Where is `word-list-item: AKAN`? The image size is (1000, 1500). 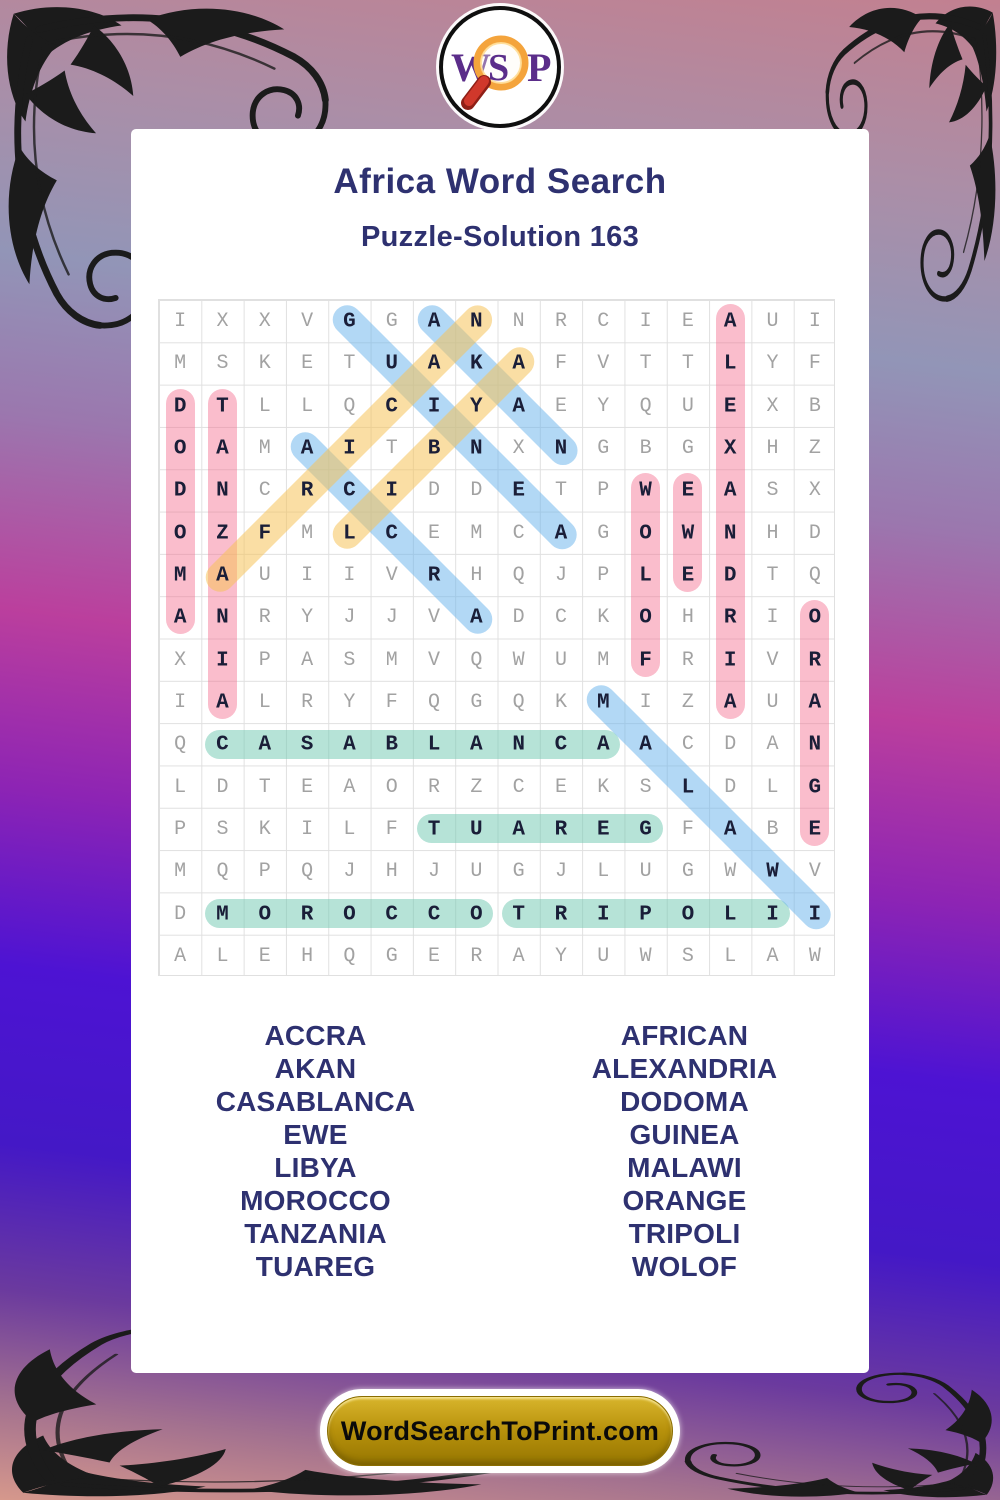
word-list-item: AKAN is located at coordinates (315, 1068).